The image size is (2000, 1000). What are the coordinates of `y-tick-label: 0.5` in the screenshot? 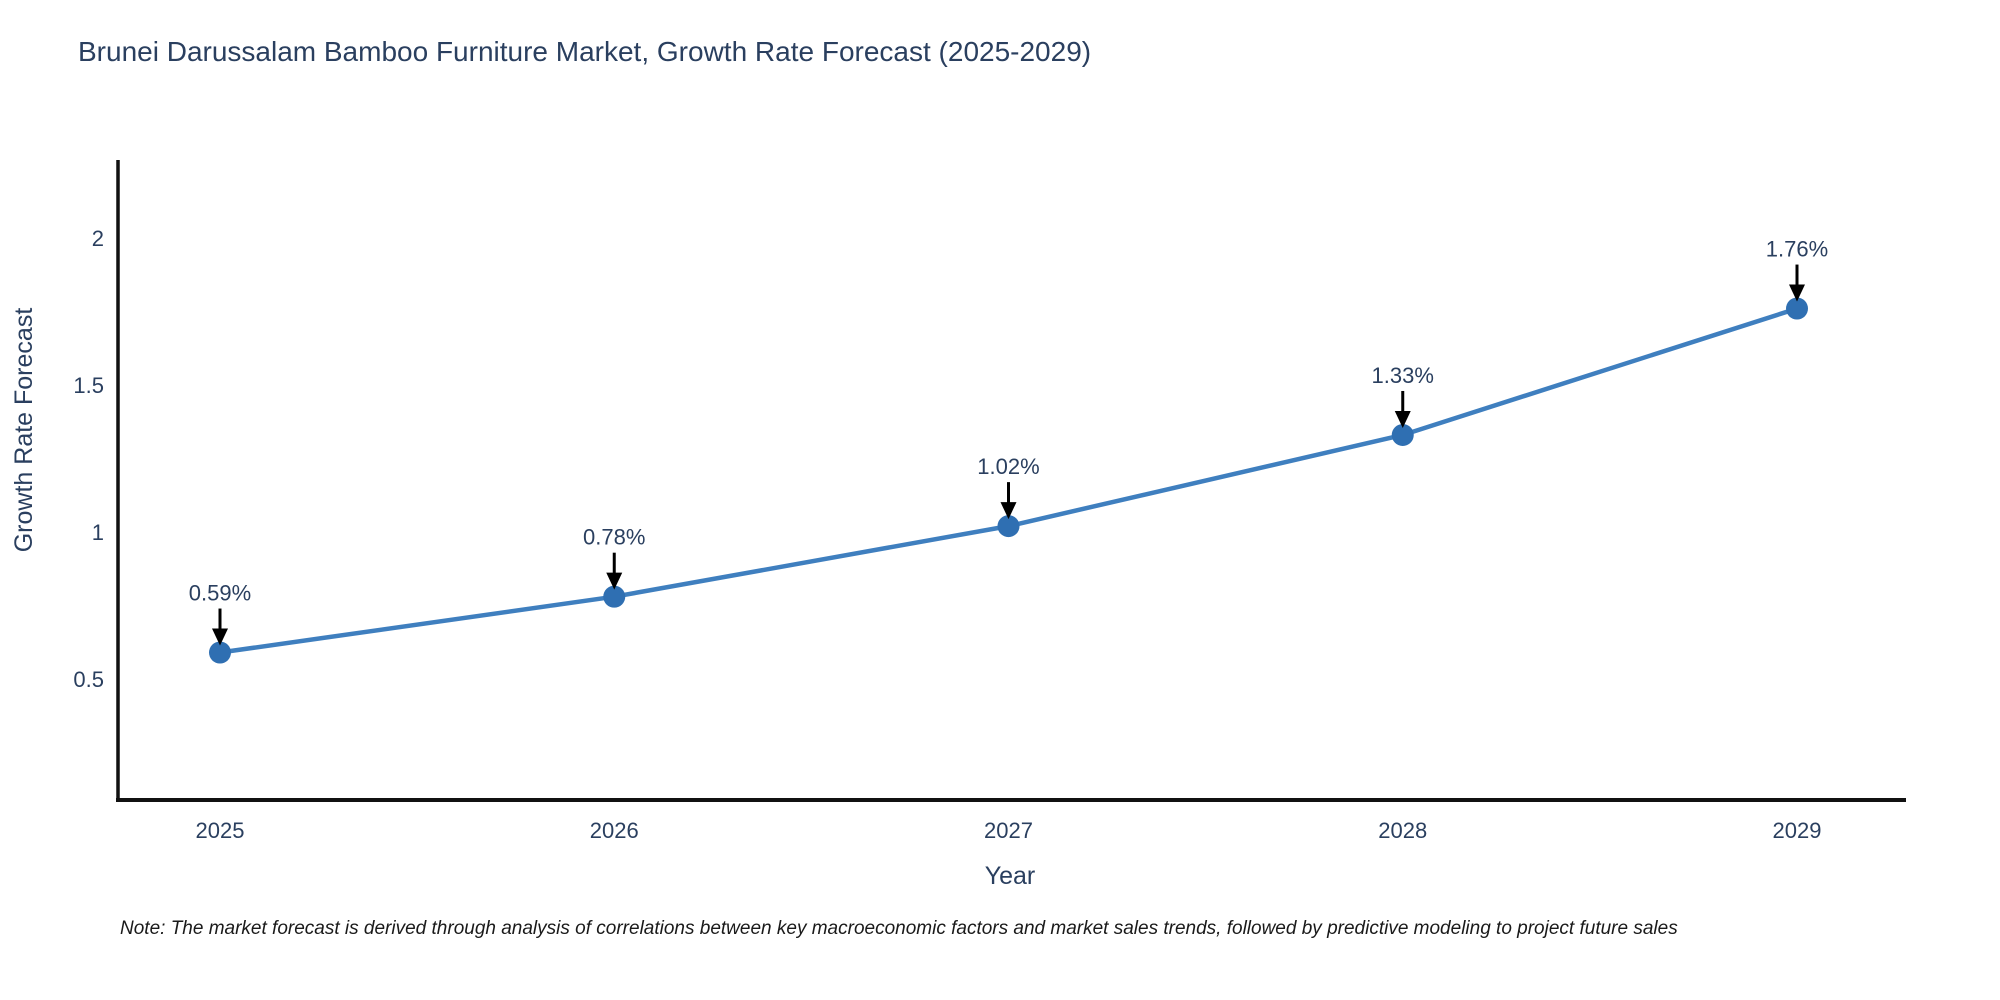 It's located at (88, 679).